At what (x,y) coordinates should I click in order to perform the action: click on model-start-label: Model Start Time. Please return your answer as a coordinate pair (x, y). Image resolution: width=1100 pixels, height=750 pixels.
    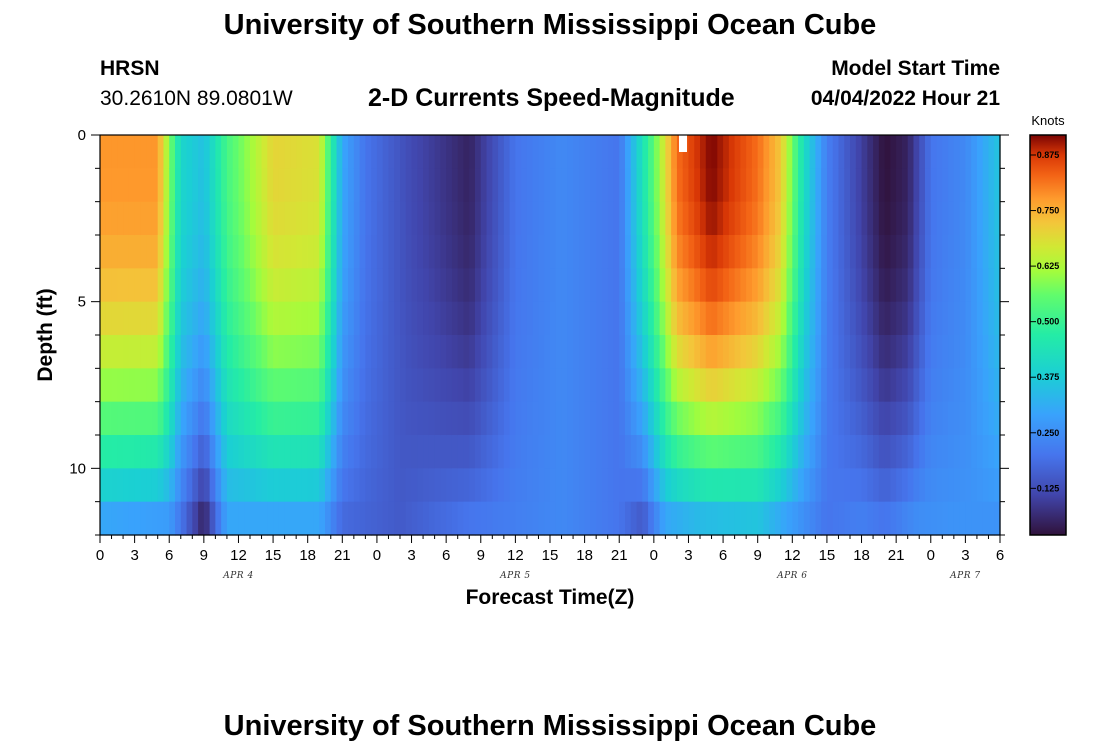
    Looking at the image, I should click on (915, 68).